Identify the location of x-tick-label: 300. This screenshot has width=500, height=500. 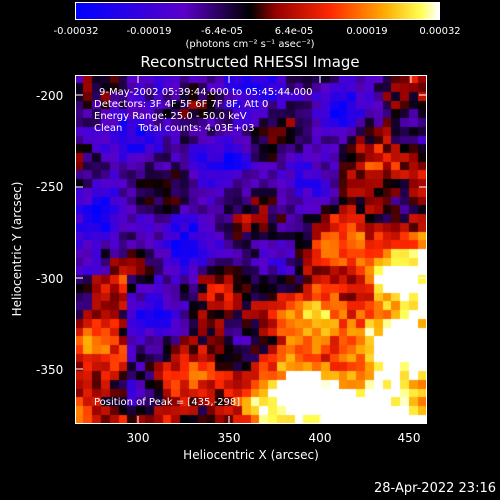
(138, 438).